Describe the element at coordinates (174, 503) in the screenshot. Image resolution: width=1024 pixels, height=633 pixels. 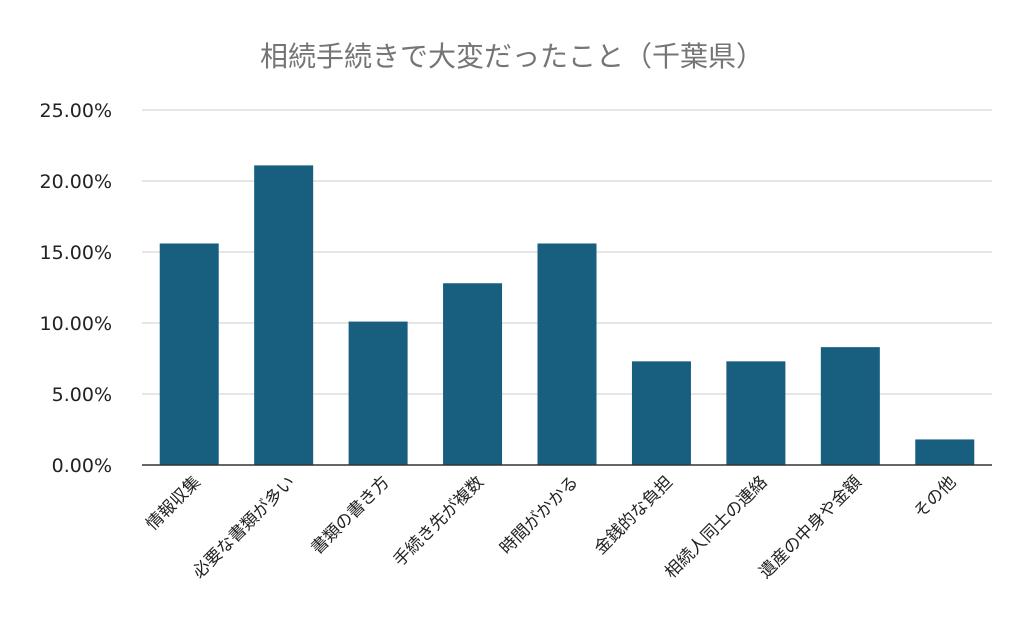
I see `x-tick-label: 情報収集` at that location.